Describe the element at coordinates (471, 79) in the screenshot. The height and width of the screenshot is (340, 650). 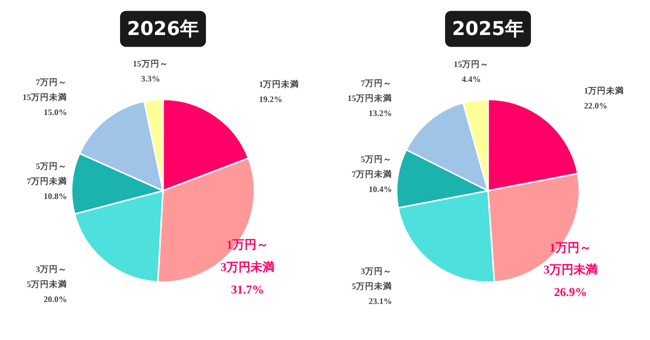
I see `data-label: 4.4%` at that location.